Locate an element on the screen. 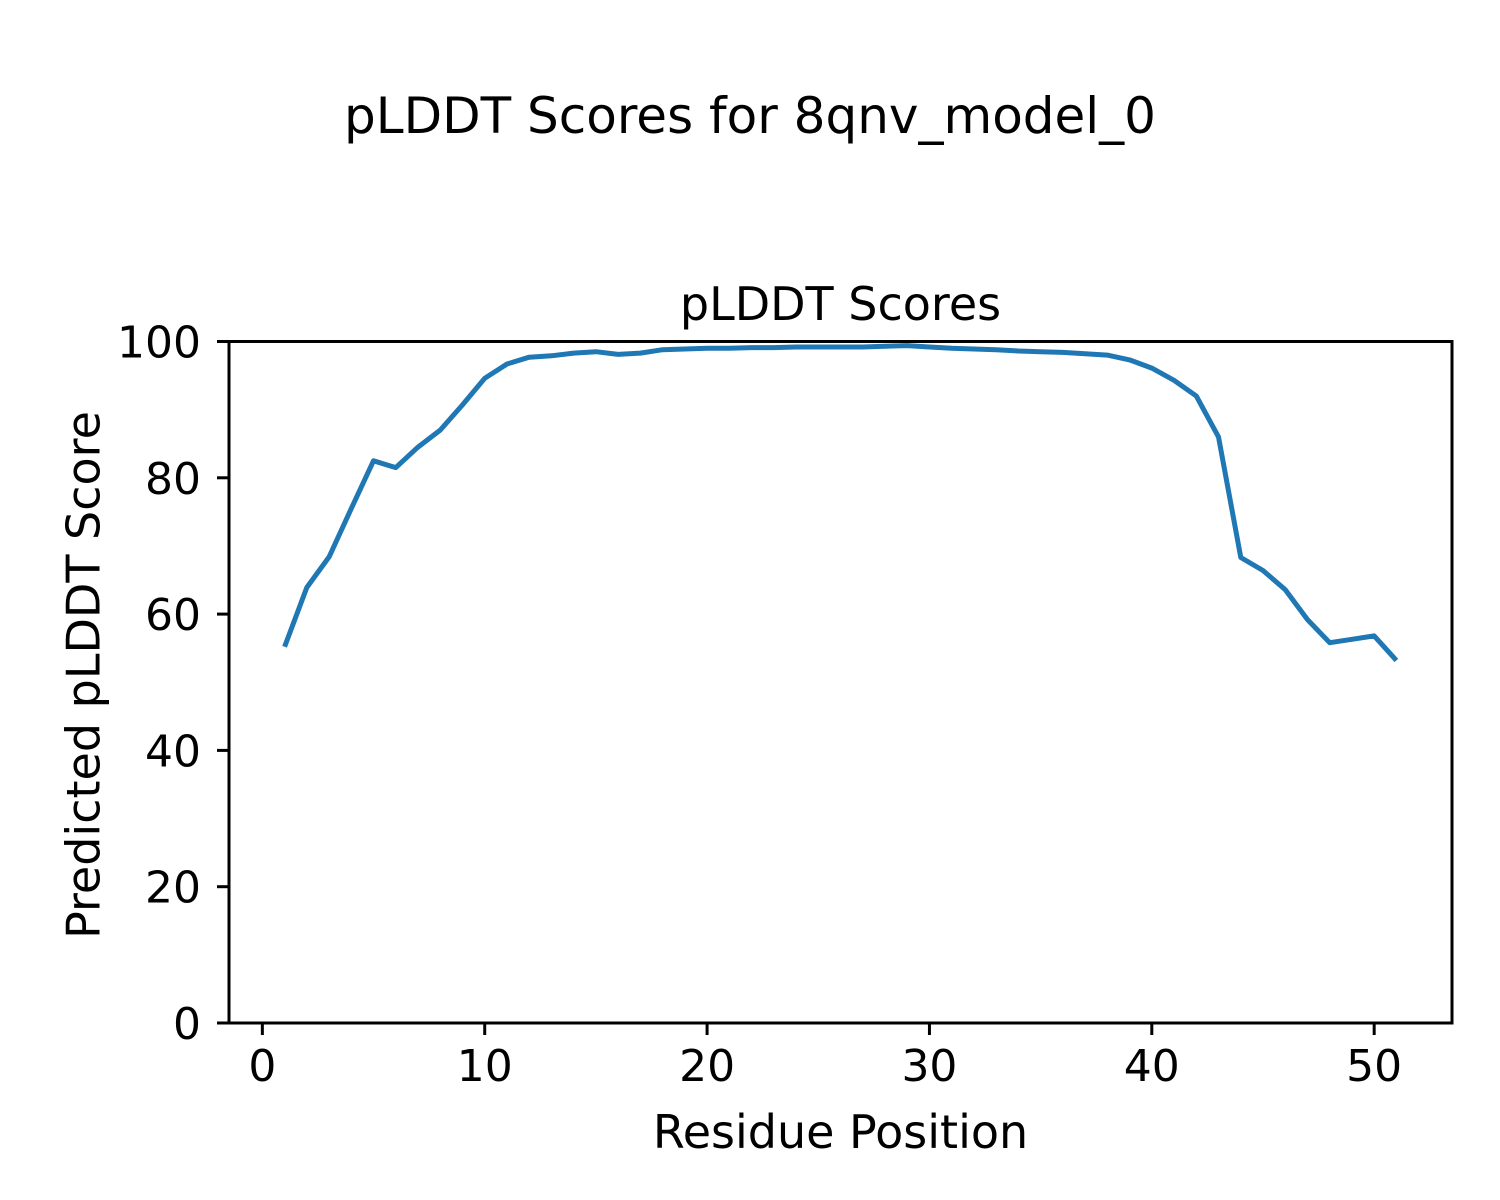 This screenshot has height=1200, width=1500. x-tick-label: 10 is located at coordinates (485, 1066).